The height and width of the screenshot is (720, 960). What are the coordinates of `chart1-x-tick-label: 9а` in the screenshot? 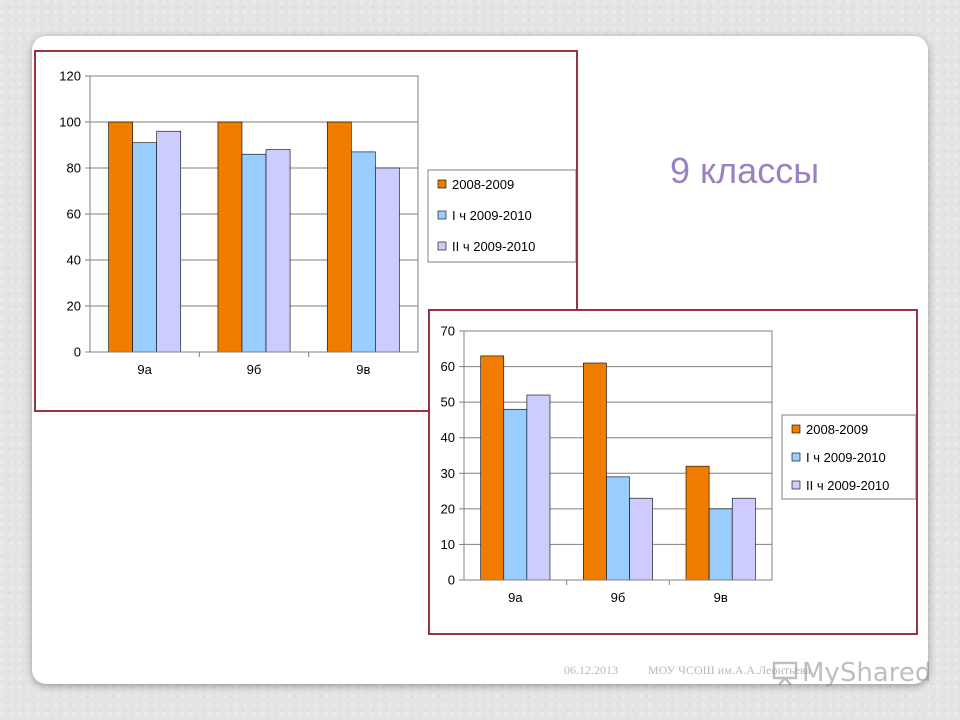 It's located at (144, 369).